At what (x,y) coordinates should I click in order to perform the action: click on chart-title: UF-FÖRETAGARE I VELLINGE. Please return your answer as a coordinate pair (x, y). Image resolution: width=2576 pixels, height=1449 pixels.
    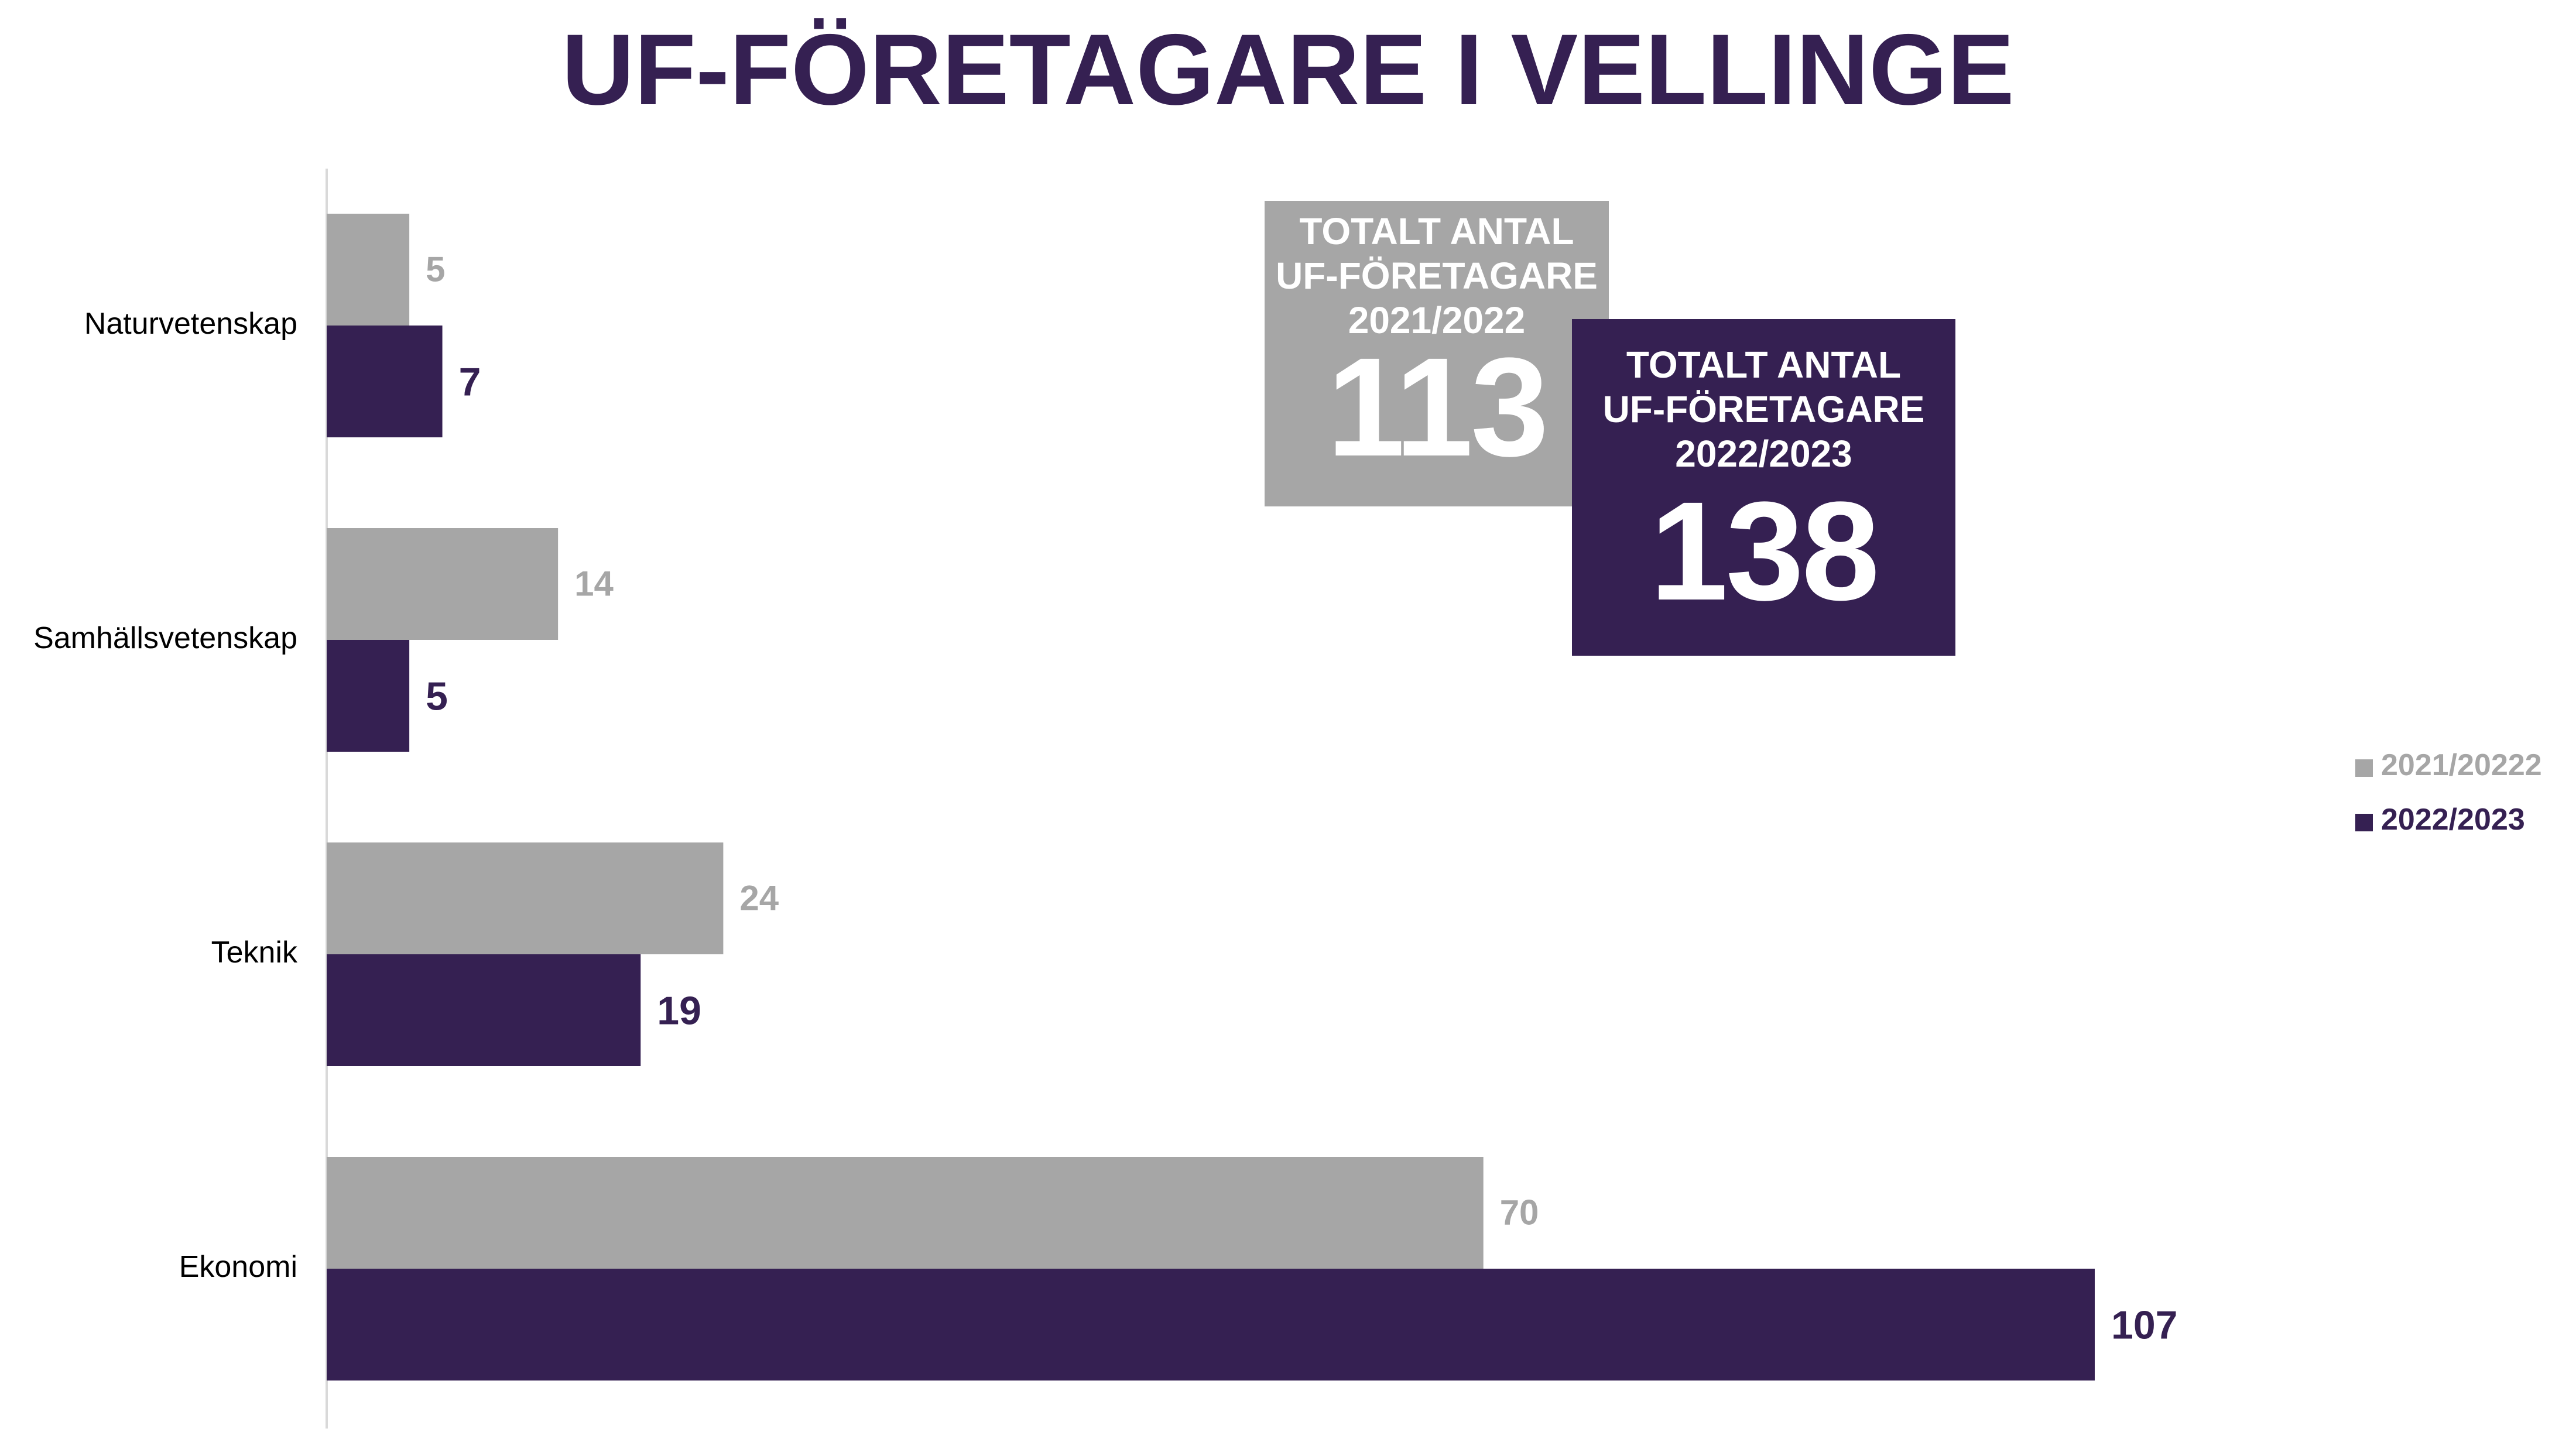
    Looking at the image, I should click on (1287, 69).